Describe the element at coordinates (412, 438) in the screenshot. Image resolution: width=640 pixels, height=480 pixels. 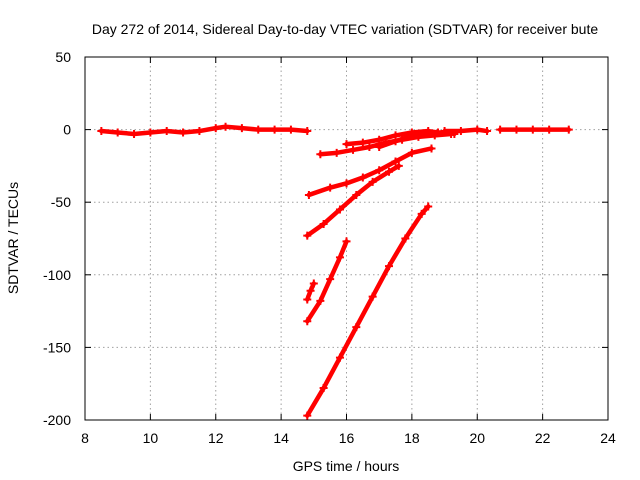
I see `x-tick-label: 18` at that location.